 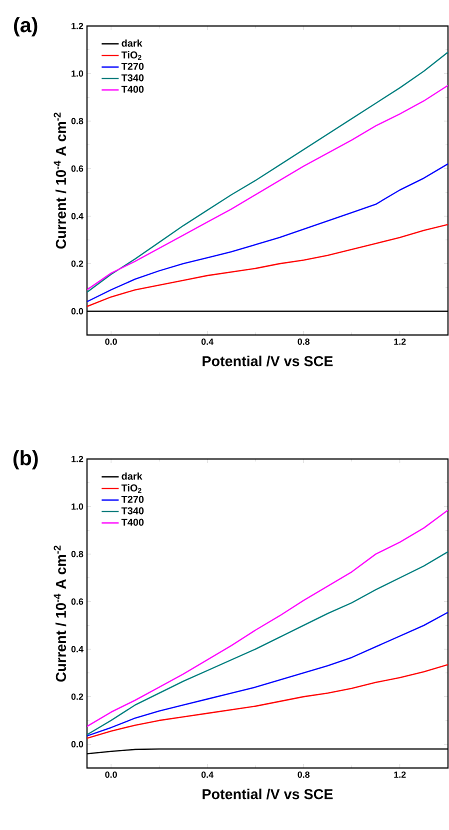 I want to click on chart-title: (a), so click(x=26, y=26).